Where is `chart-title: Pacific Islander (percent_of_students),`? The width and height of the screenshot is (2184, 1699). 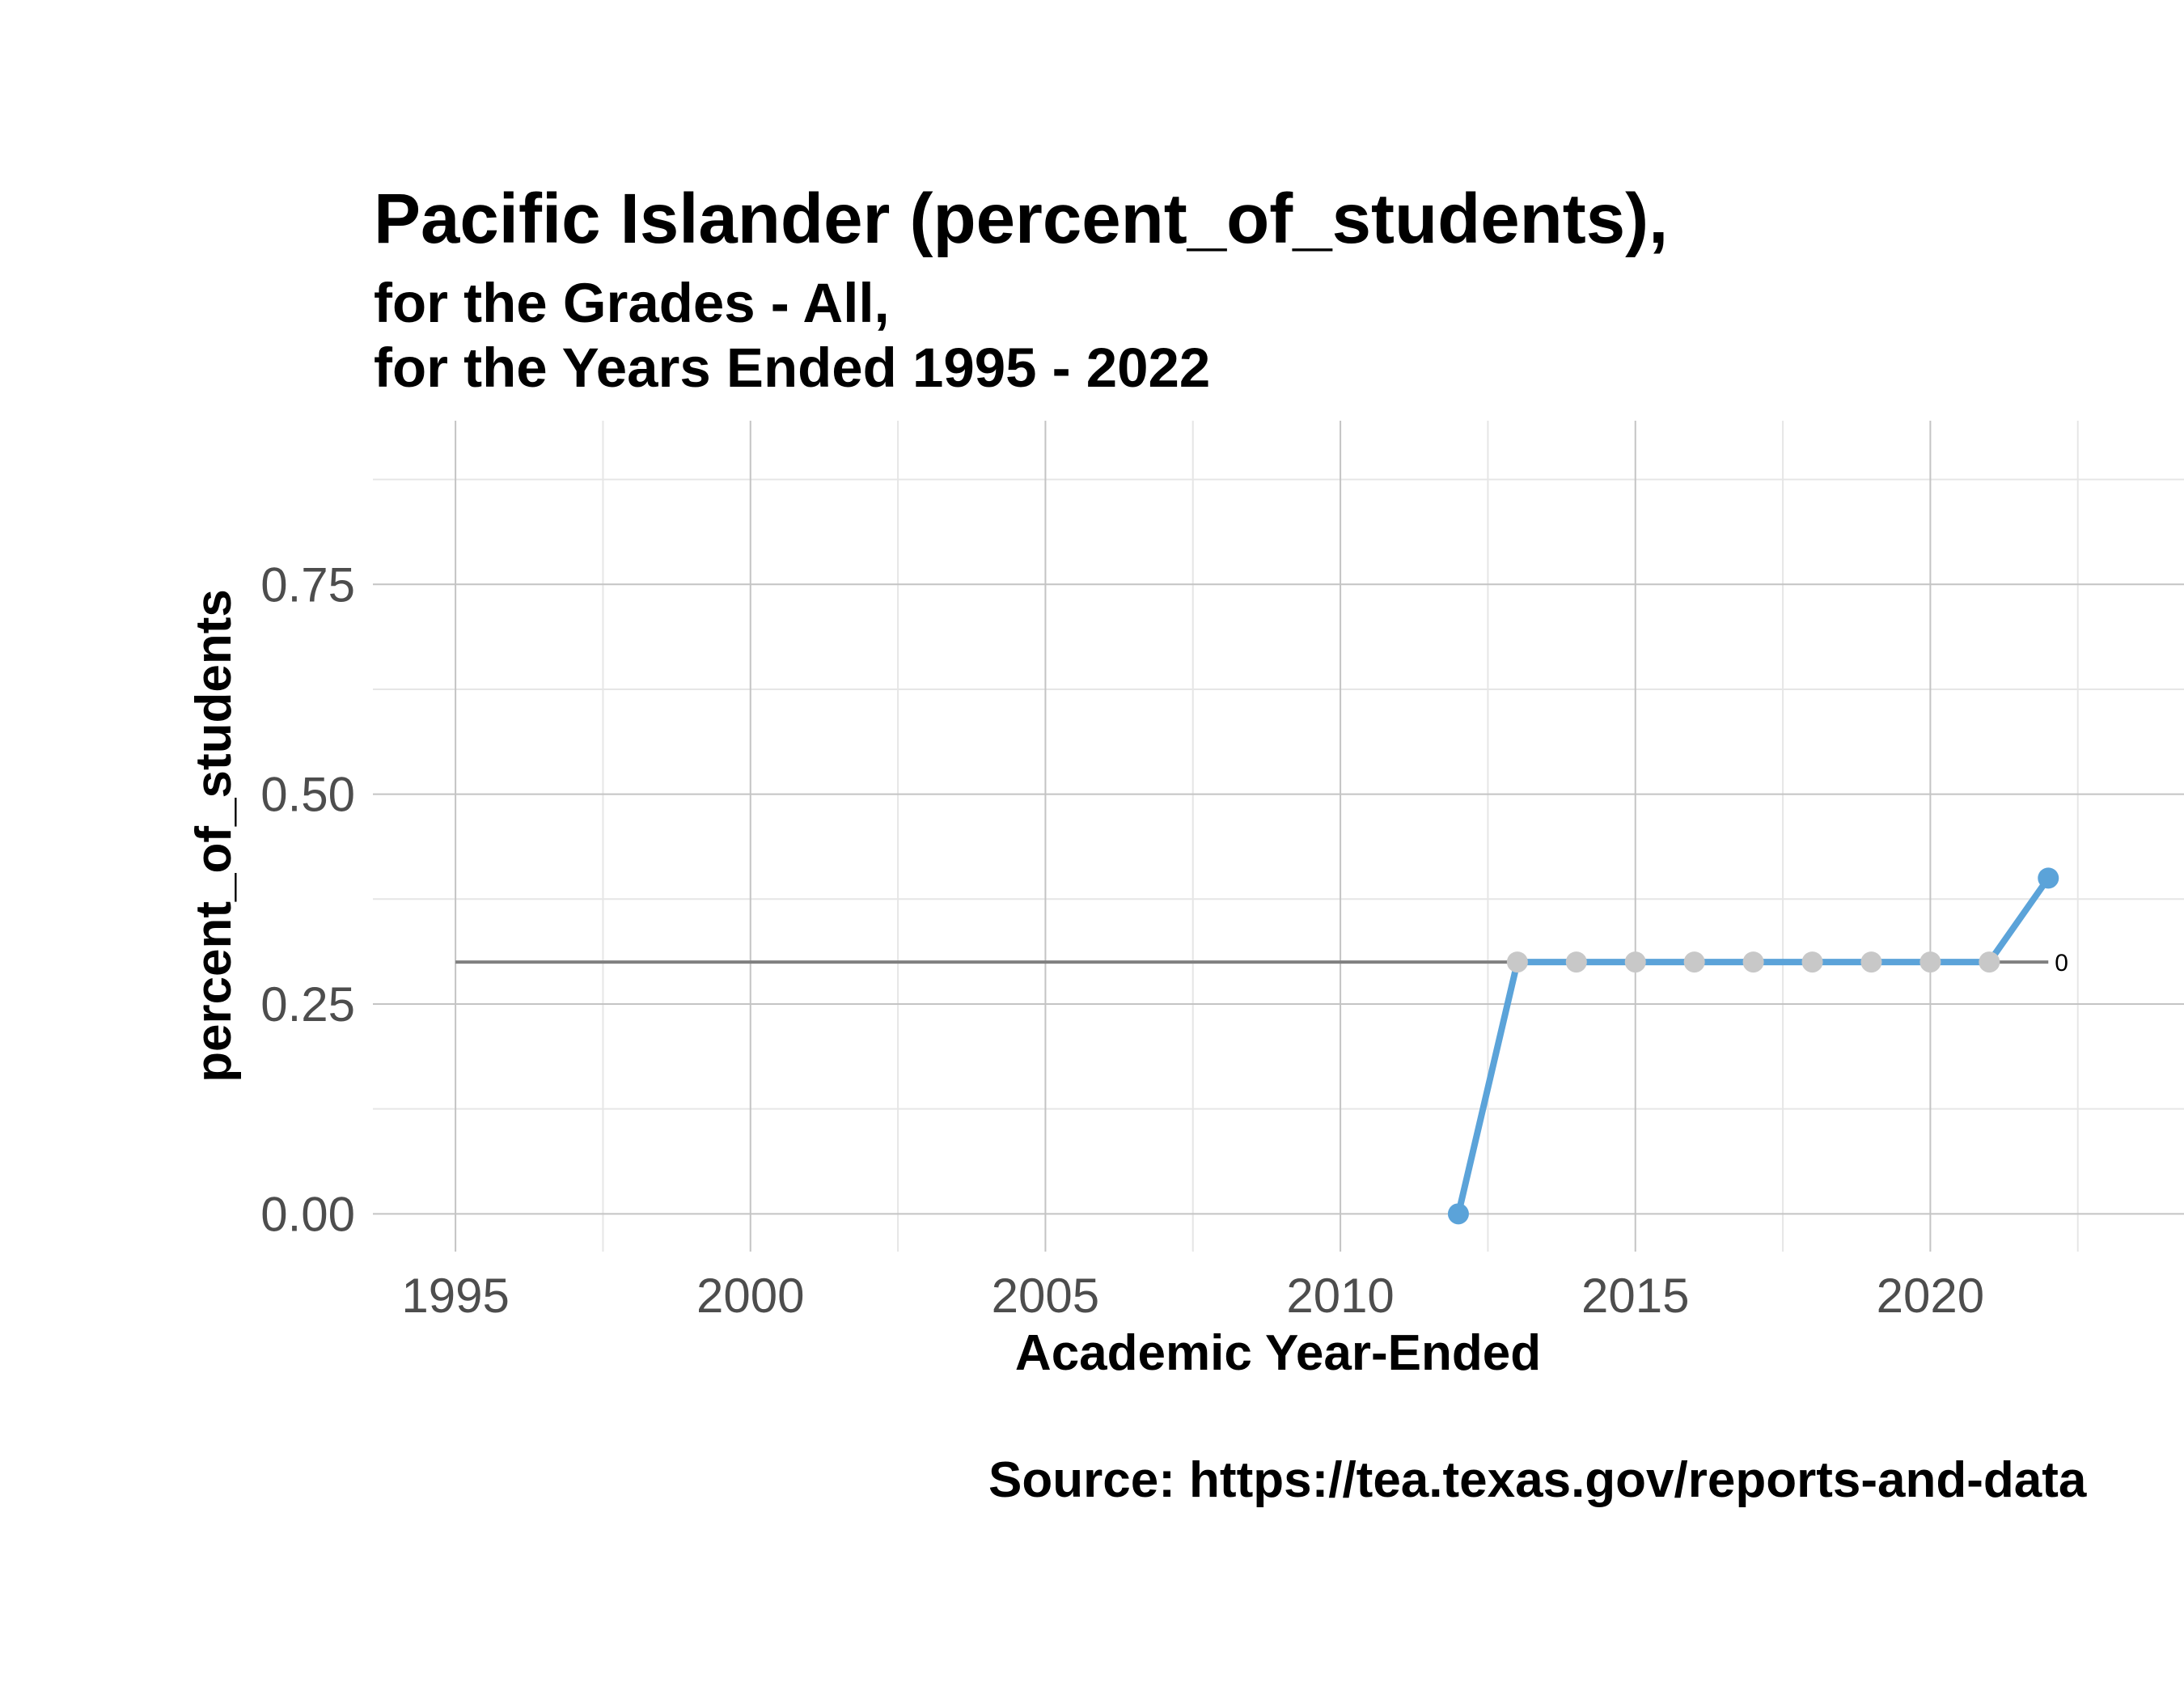
chart-title: Pacific Islander (percent_of_students), is located at coordinates (1021, 219).